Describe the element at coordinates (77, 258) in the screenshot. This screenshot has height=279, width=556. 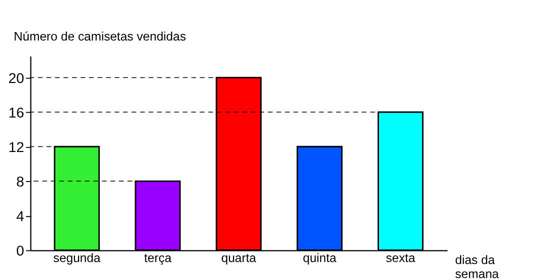
I see `x-tick-label: segunda` at that location.